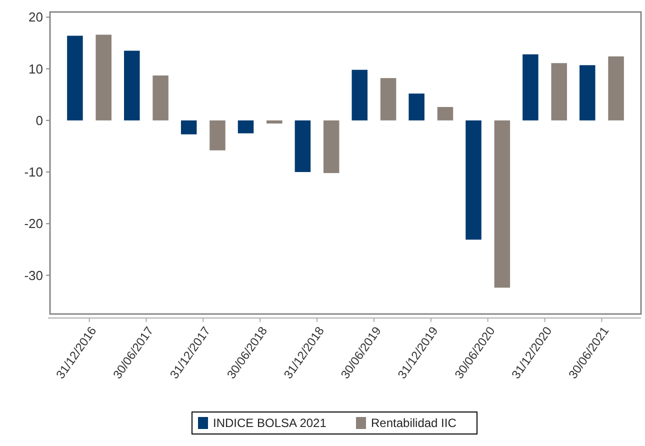 The width and height of the screenshot is (645, 446). I want to click on y-tick-label: 10, so click(35, 68).